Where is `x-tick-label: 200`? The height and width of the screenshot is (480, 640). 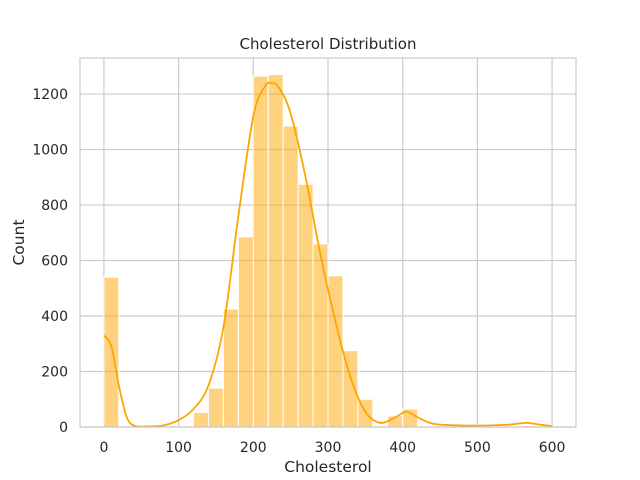 x-tick-label: 200 is located at coordinates (253, 448).